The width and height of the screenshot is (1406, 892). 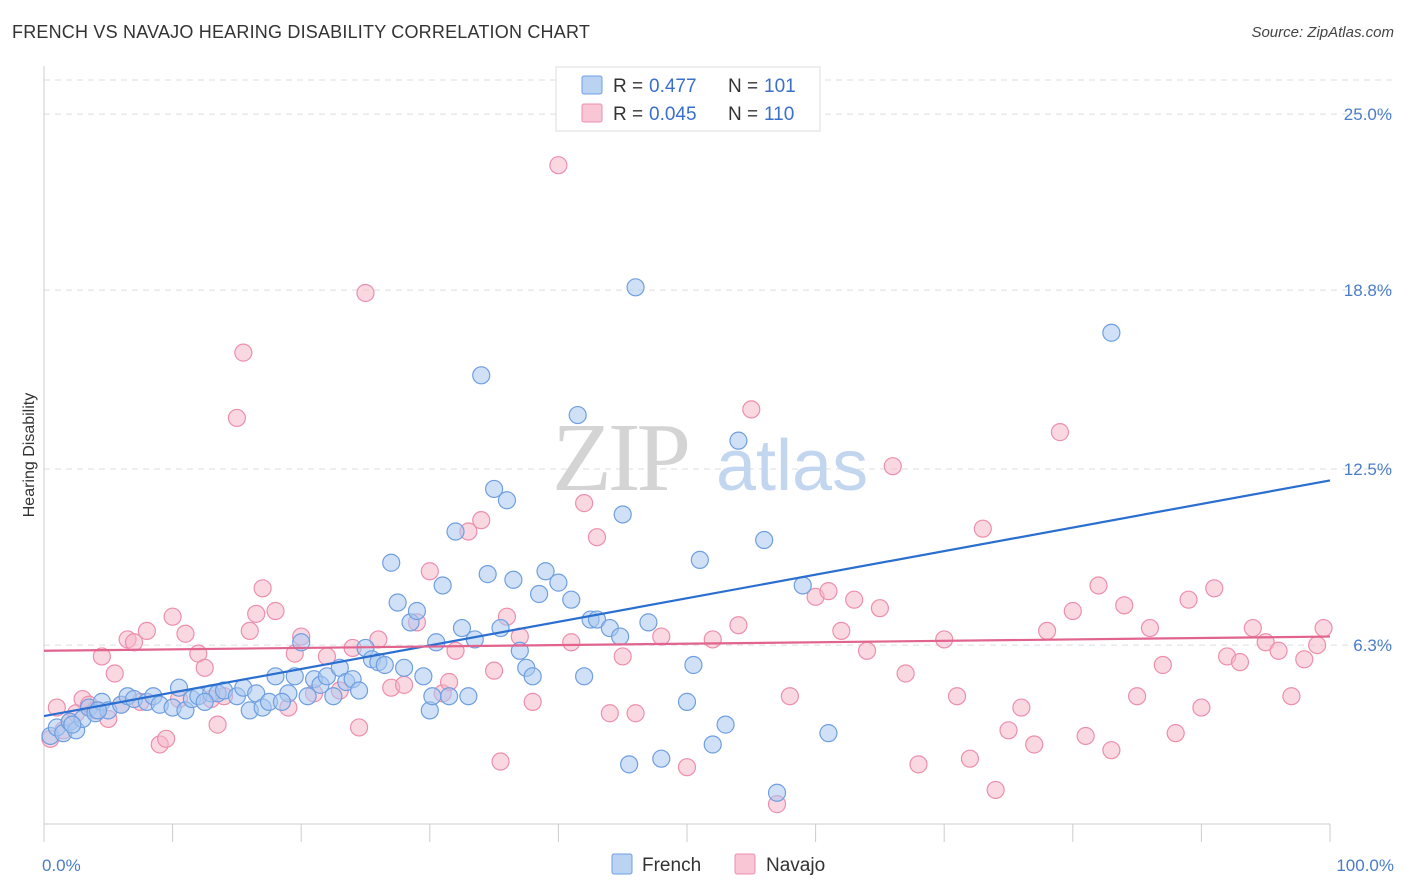 What do you see at coordinates (673, 86) in the screenshot?
I see `legend-r-value-french: 0.477` at bounding box center [673, 86].